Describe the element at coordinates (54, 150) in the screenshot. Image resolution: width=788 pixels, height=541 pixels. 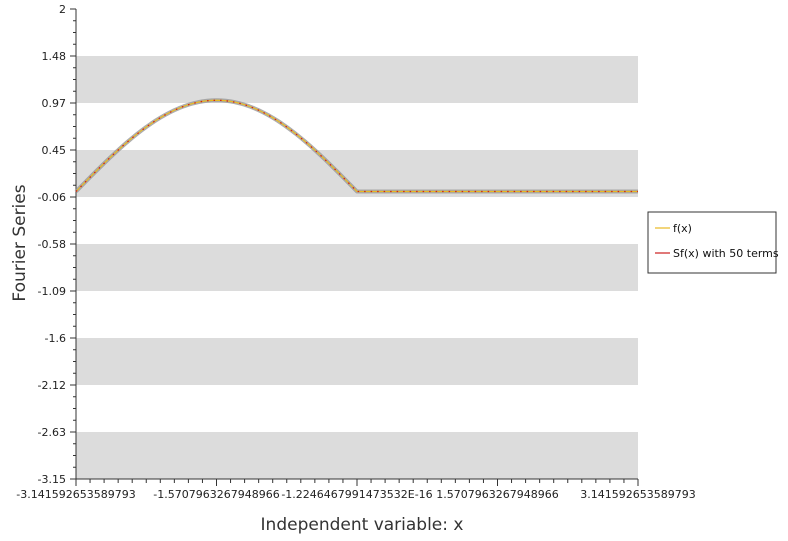
I see `y-tick-label: 0.45` at that location.